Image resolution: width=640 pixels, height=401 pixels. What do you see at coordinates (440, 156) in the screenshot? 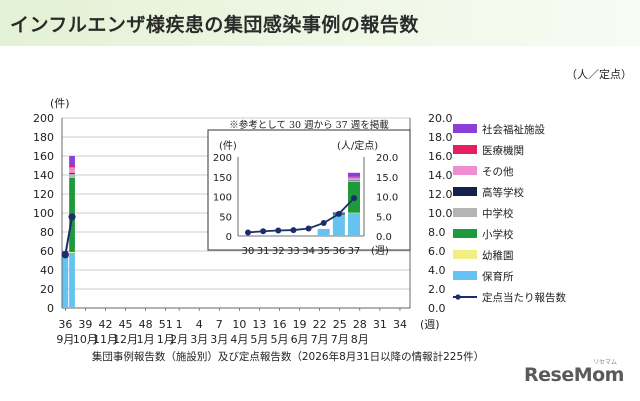
I see `y-tick-label-right: 16.0` at bounding box center [440, 156].